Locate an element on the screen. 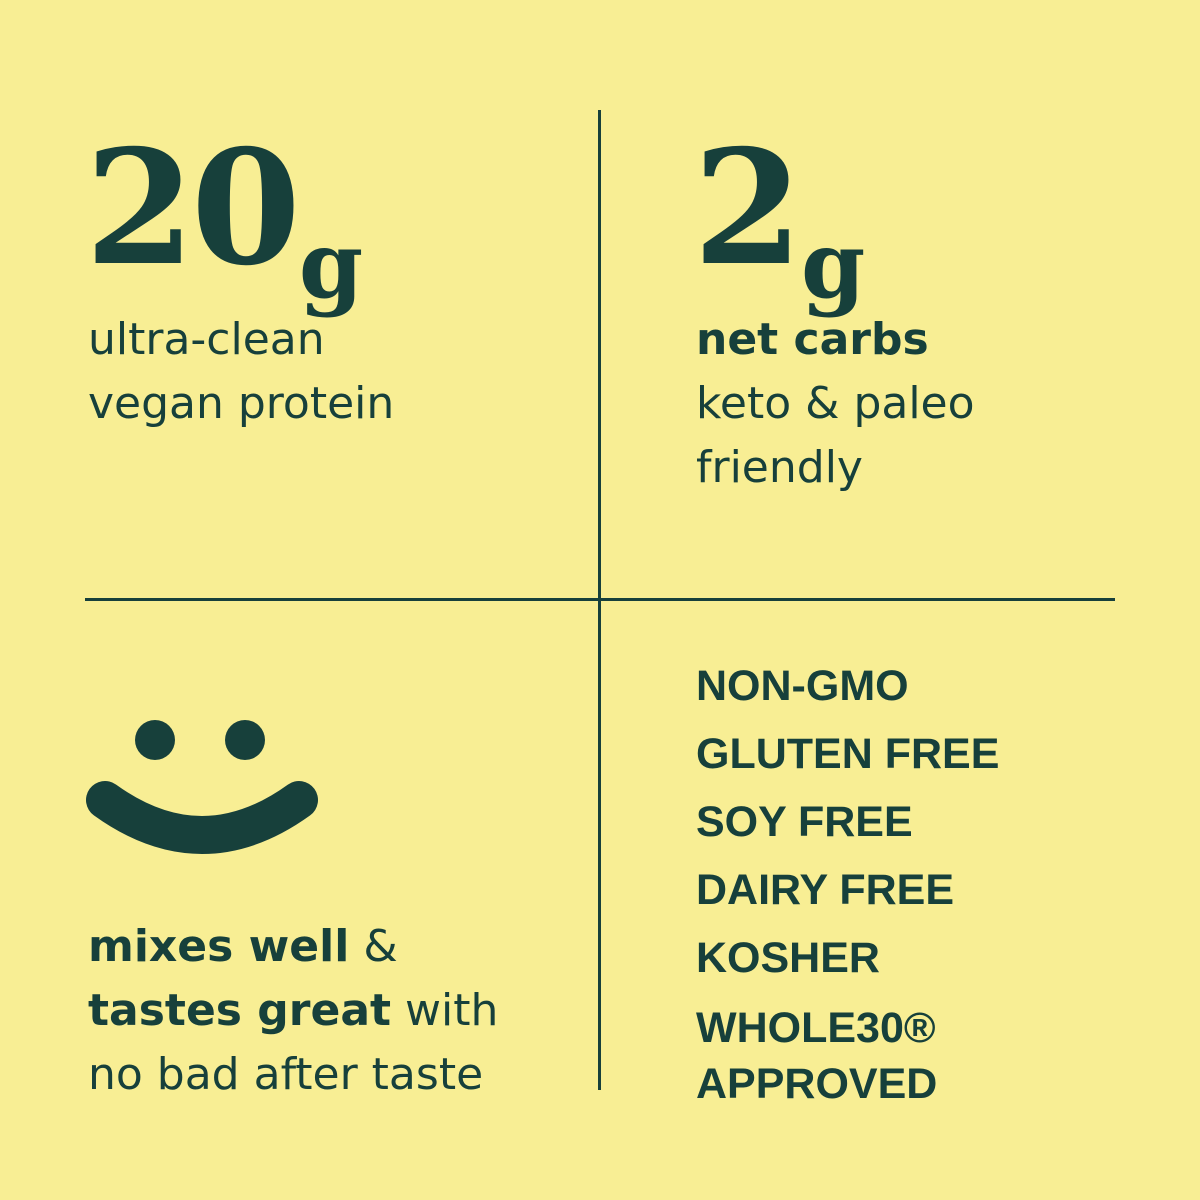 This screenshot has height=1200, width=1200. protein-line-2: vegan protein is located at coordinates (241, 403).